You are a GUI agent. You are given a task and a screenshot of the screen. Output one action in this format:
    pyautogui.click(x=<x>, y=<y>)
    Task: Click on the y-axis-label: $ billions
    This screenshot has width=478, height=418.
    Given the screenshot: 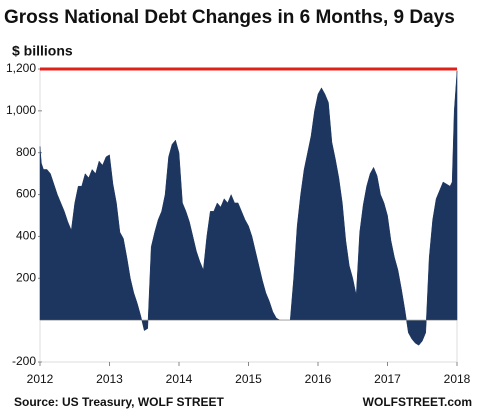 What is the action you would take?
    pyautogui.click(x=42, y=51)
    